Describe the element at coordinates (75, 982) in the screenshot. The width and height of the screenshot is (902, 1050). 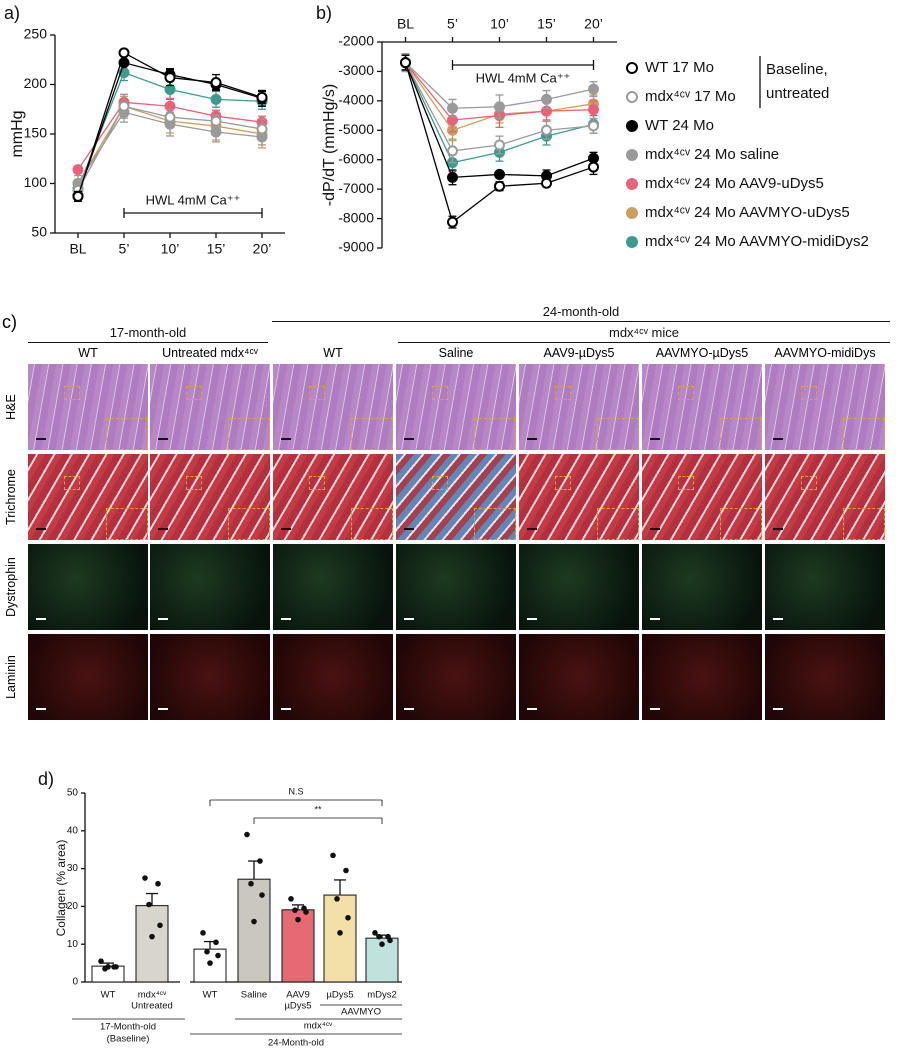
I see `y-tick-label: 0` at that location.